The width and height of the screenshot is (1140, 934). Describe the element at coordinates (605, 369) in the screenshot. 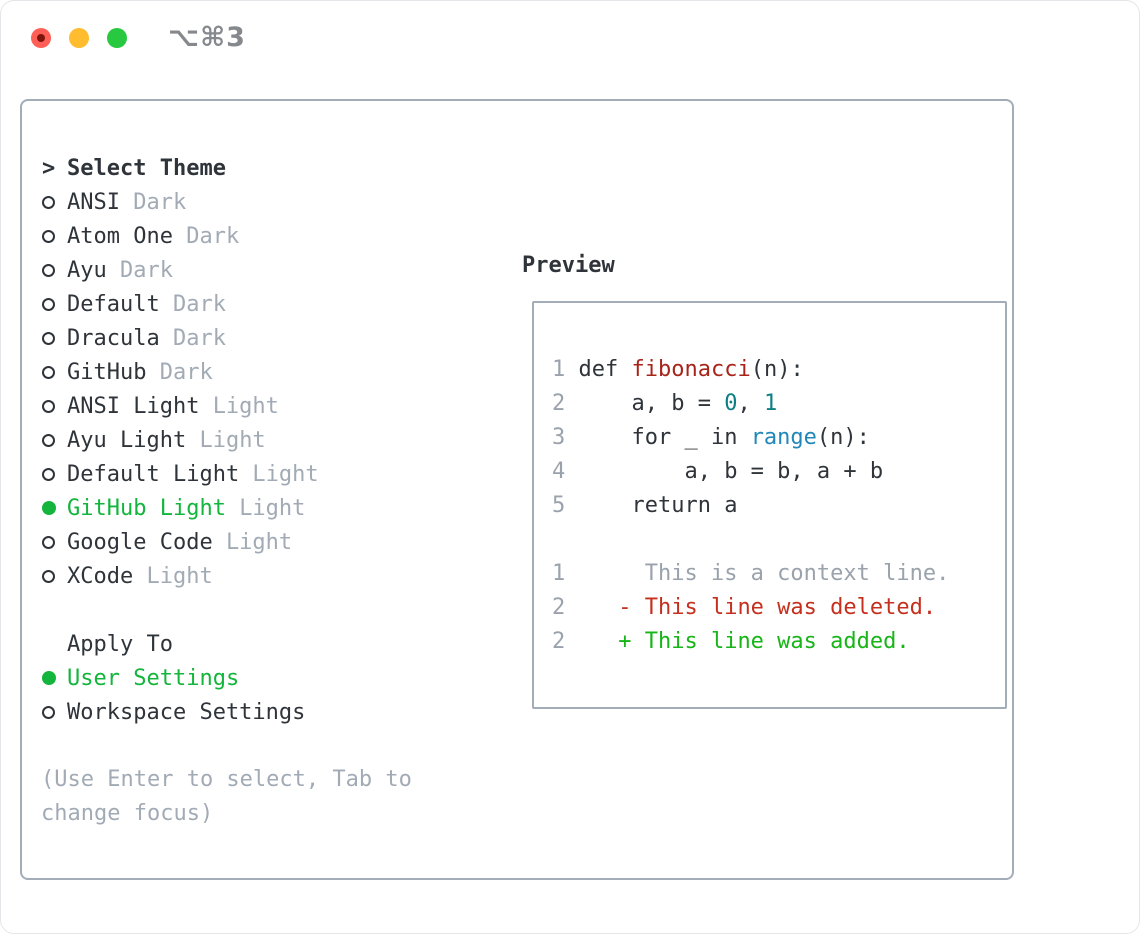

I see `token-keyword: def` at that location.